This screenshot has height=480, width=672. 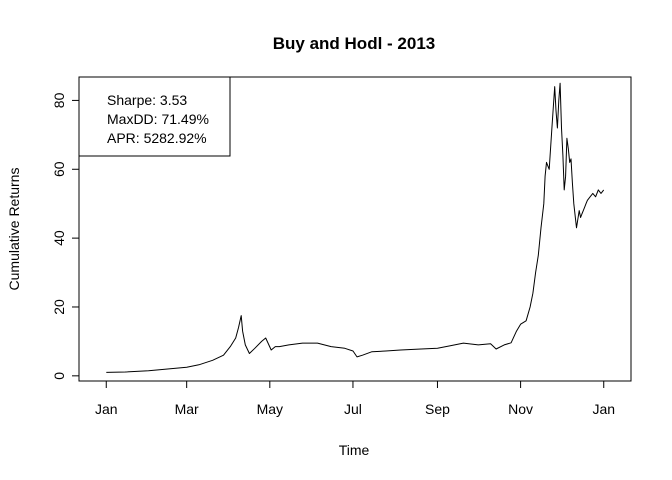 I want to click on y-tick-label: 40, so click(x=59, y=238).